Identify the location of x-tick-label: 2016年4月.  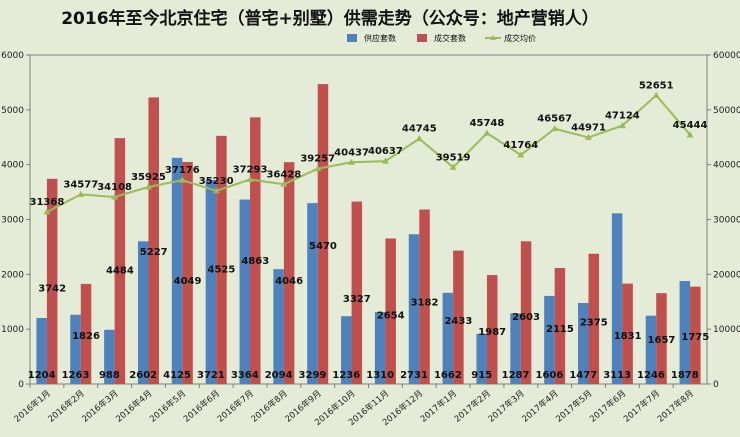
(134, 406).